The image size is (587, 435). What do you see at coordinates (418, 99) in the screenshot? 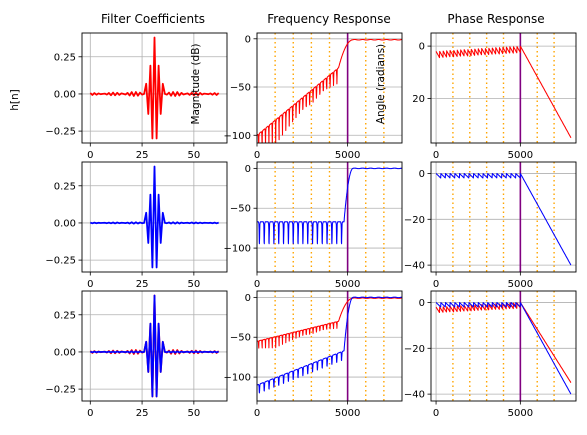
I see `y-tick-label: 20` at bounding box center [418, 99].